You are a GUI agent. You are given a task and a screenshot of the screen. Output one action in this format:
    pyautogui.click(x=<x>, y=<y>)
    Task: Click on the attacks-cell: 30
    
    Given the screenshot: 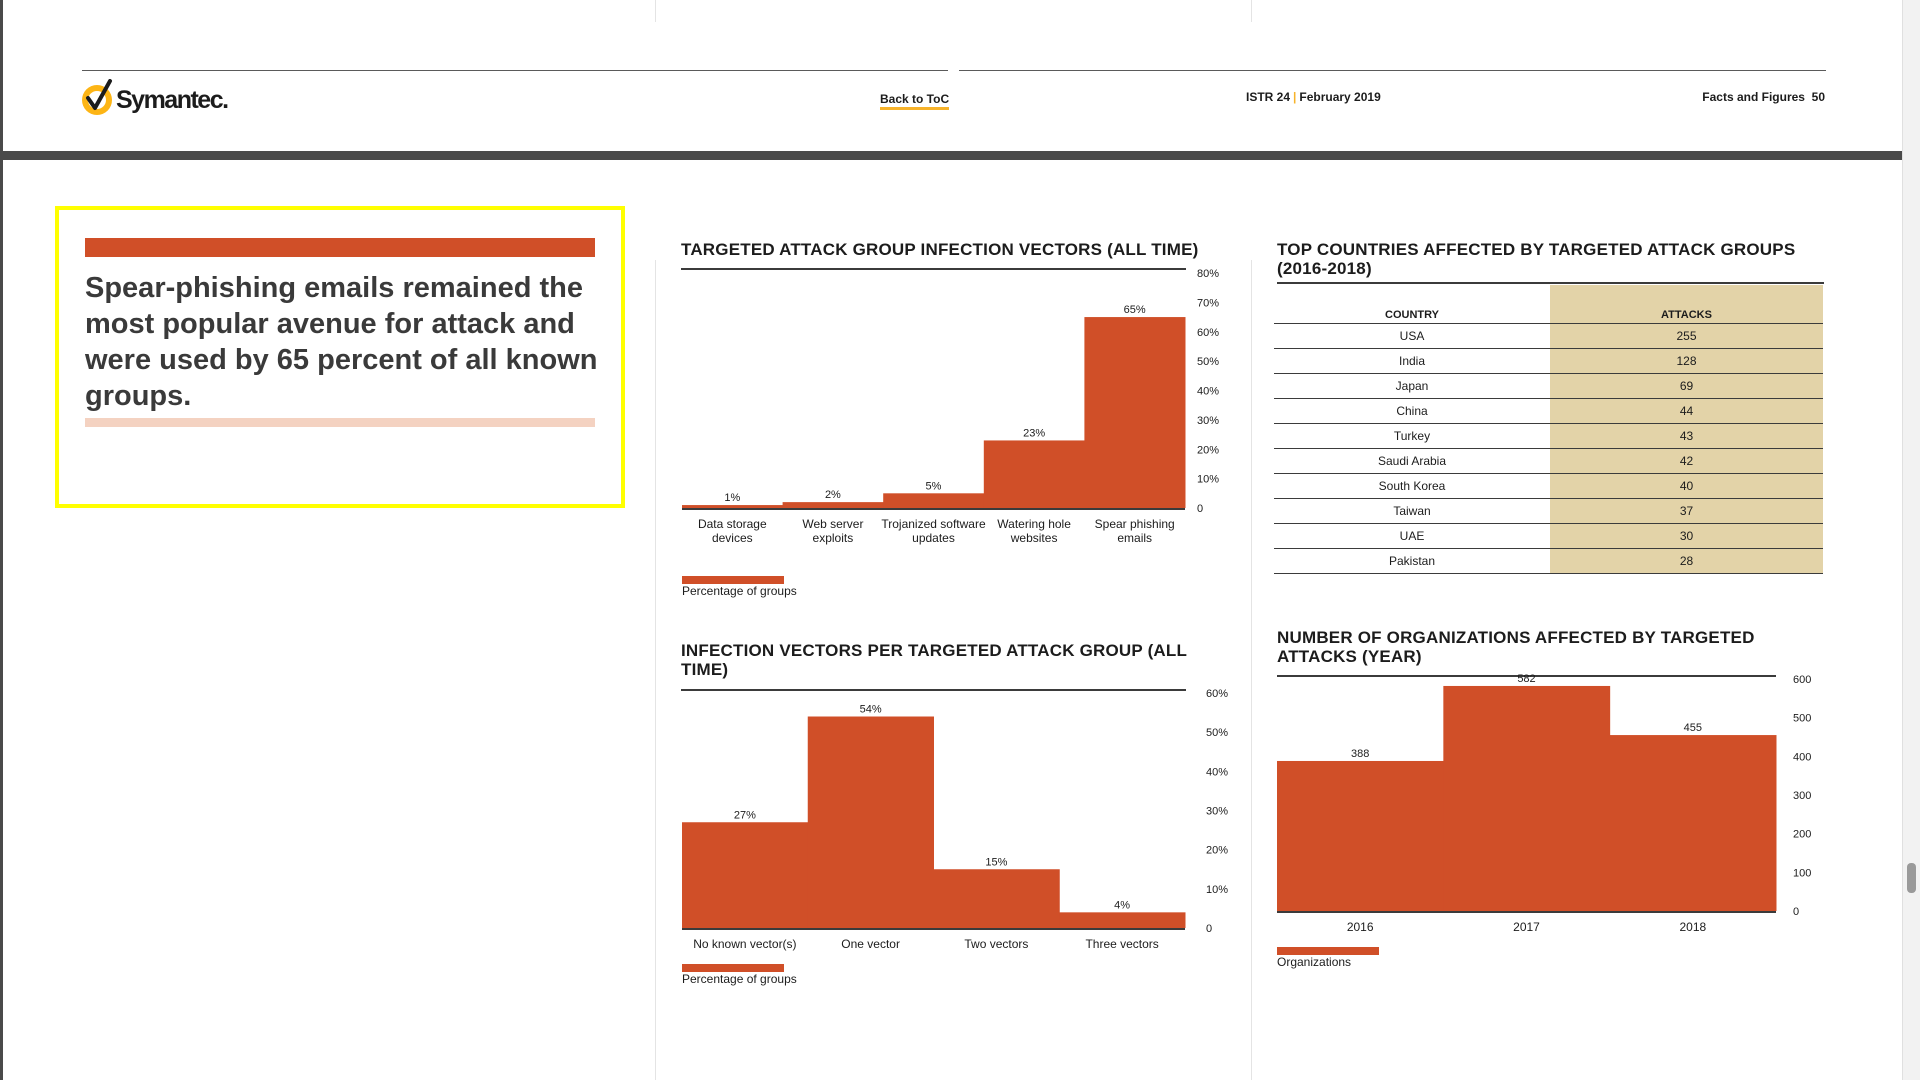 What is the action you would take?
    pyautogui.click(x=1686, y=536)
    